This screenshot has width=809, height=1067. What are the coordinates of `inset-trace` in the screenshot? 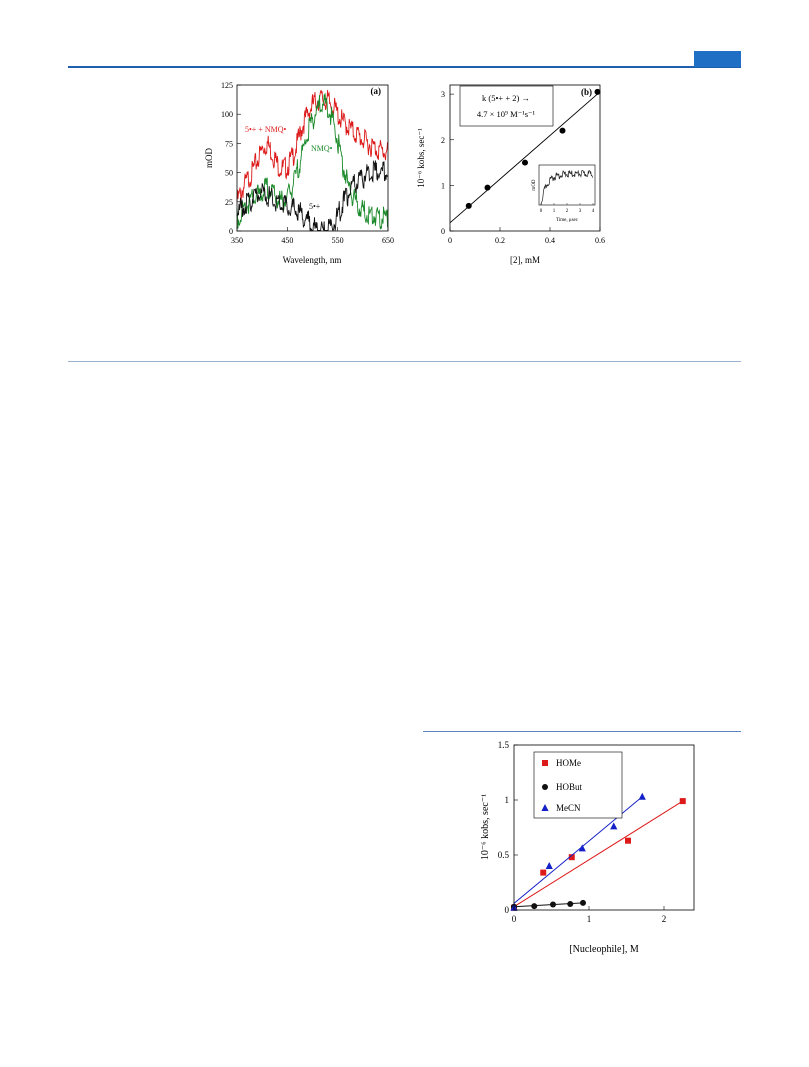 It's located at (566, 187).